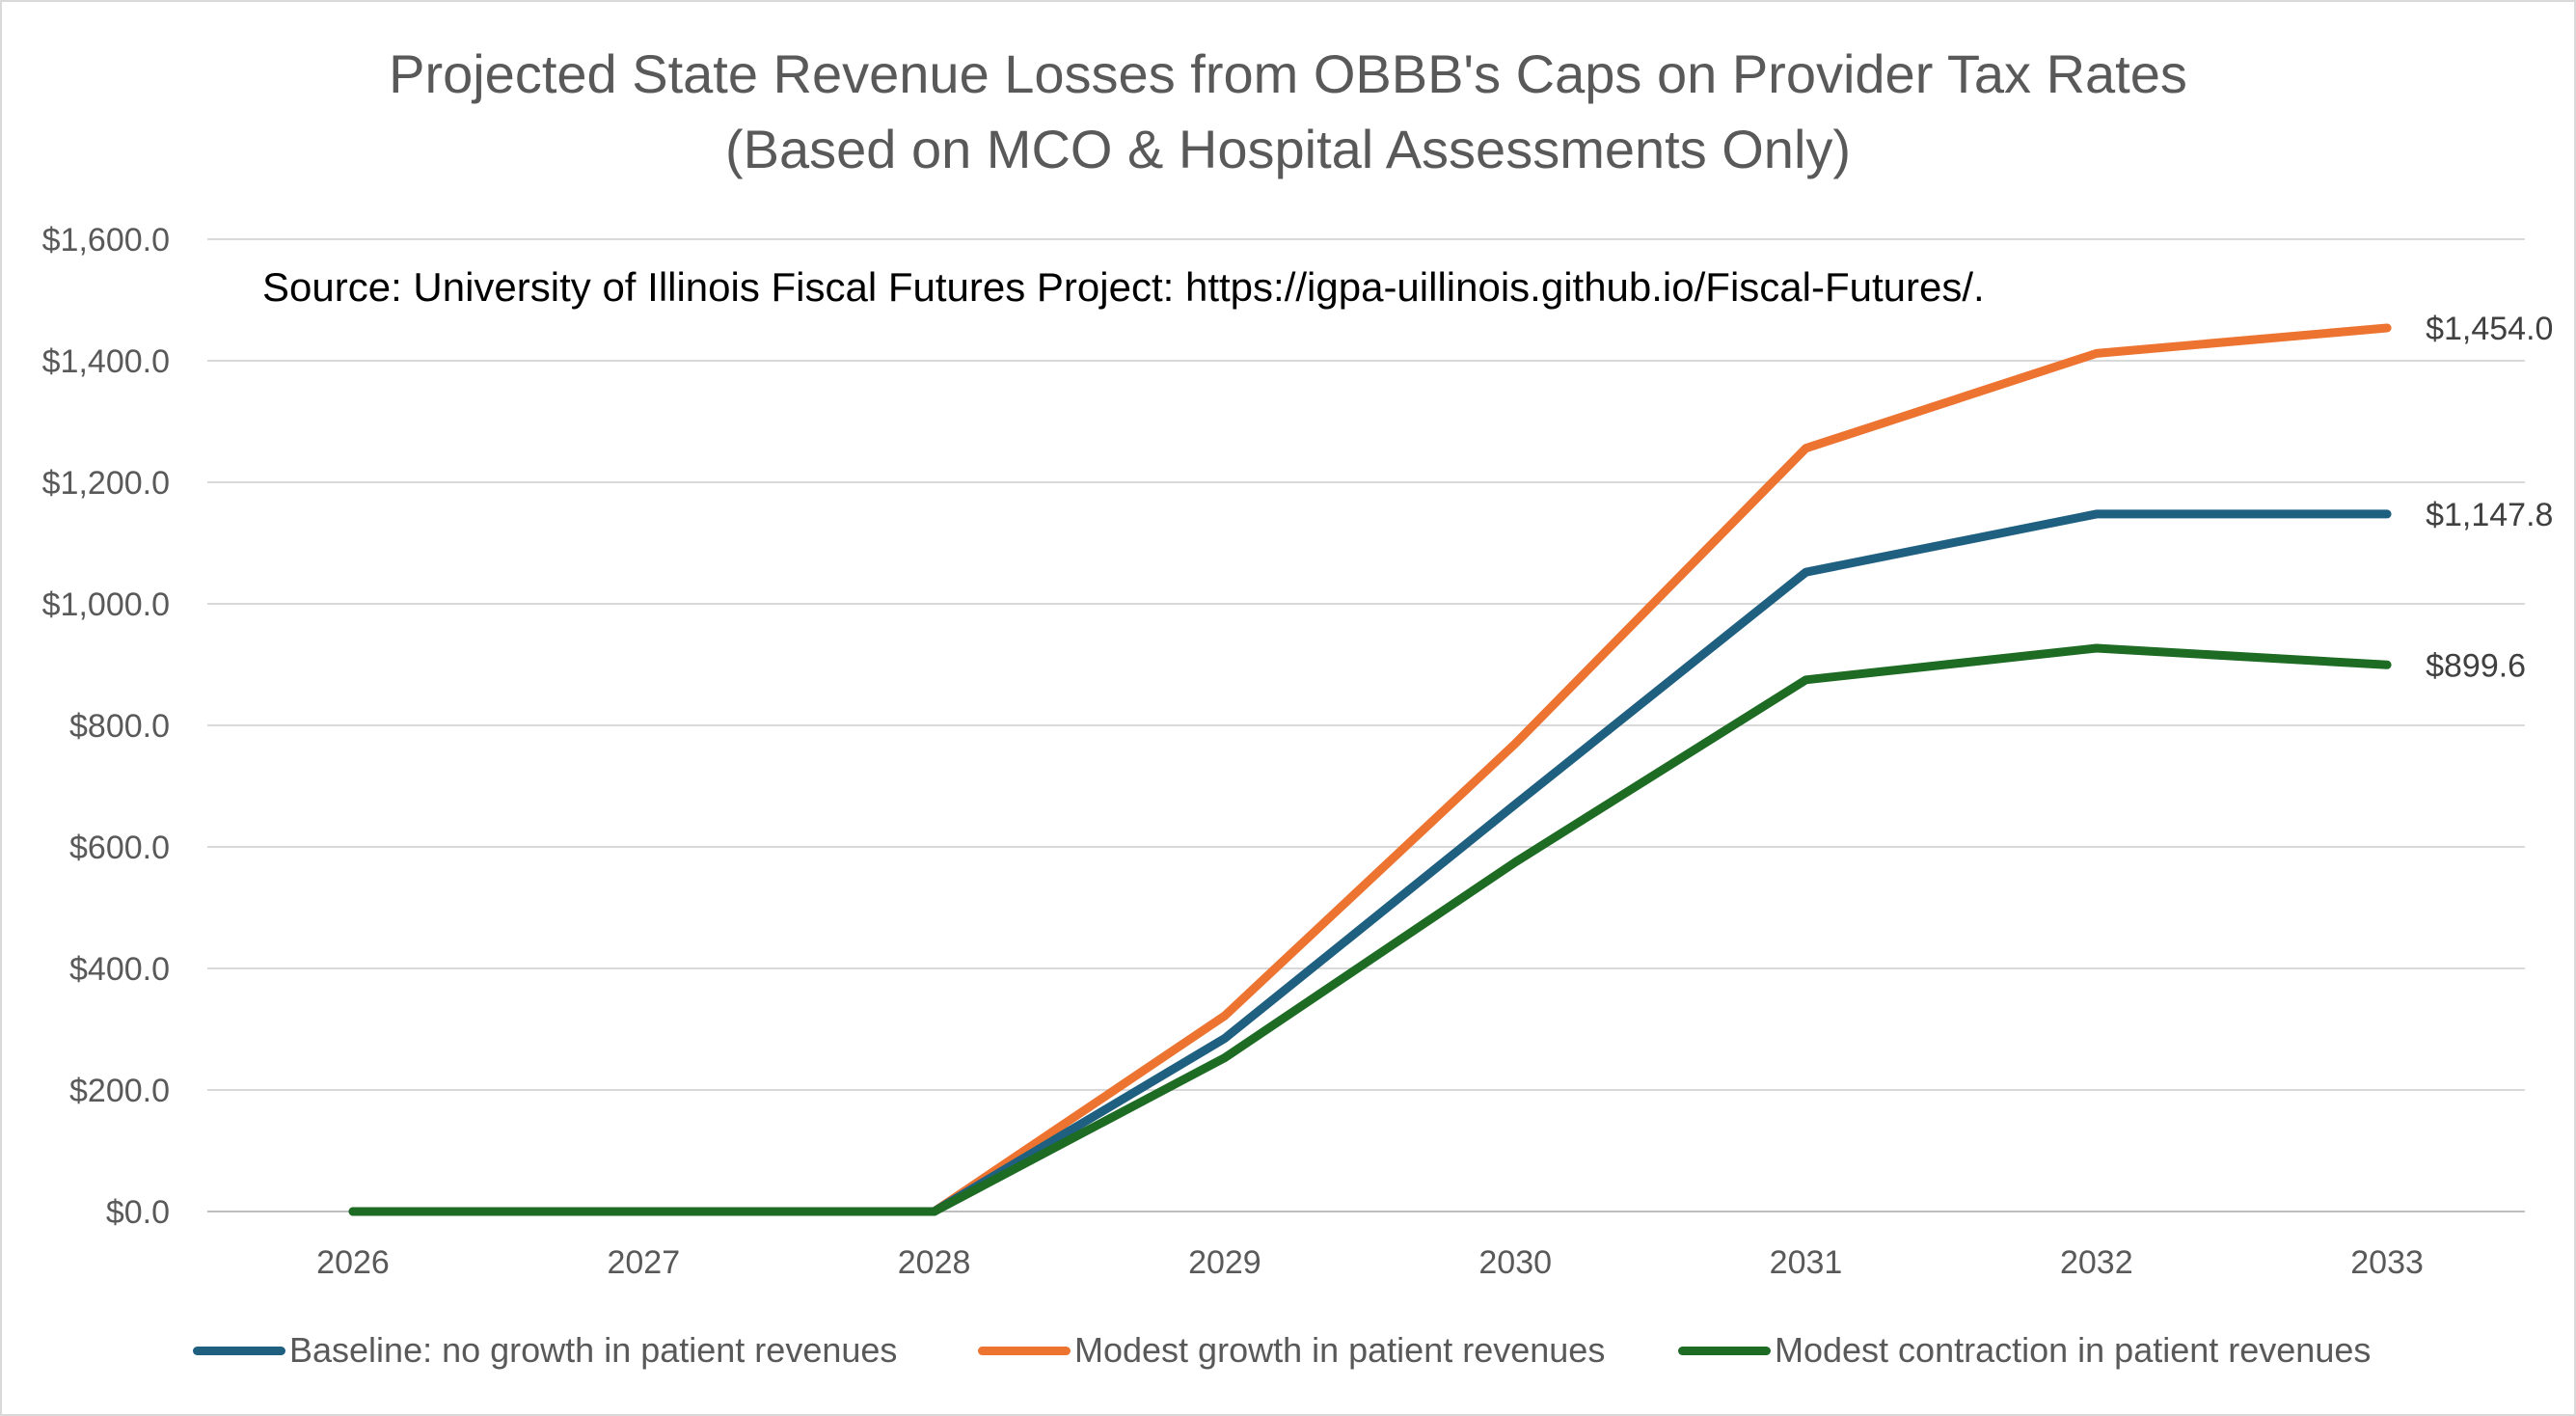 Image resolution: width=2576 pixels, height=1416 pixels. I want to click on x-tick-label: 2030, so click(1515, 1263).